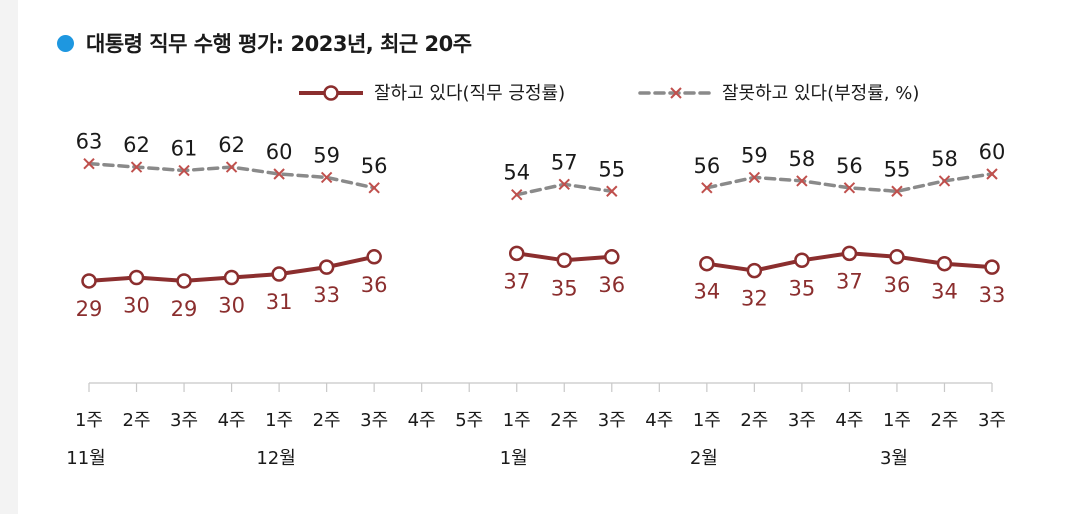  Describe the element at coordinates (85, 458) in the screenshot. I see `month-label: 11월` at that location.